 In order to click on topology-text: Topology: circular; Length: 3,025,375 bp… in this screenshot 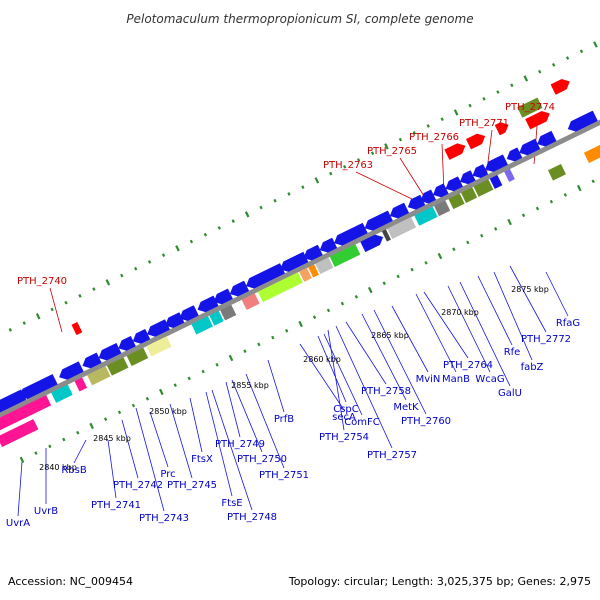, I will do `click(439, 581)`.